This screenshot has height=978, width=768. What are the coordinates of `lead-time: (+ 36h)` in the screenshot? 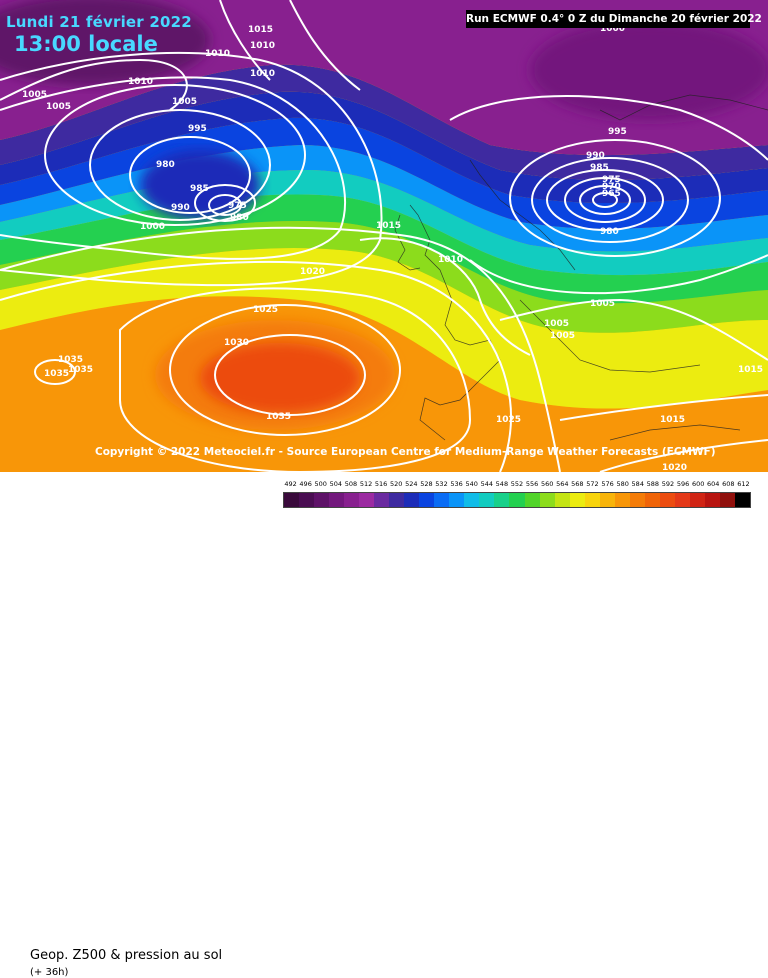 It's located at (49, 972).